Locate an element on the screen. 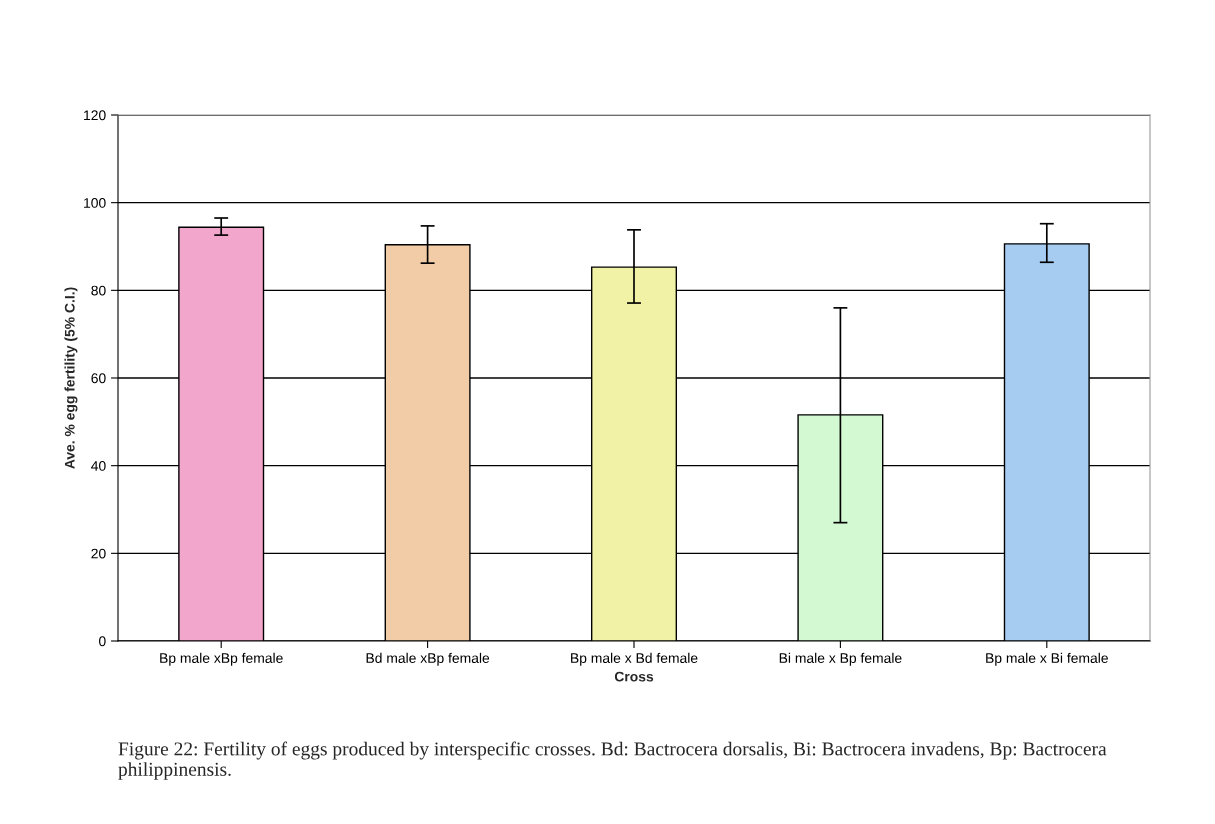 Image resolution: width=1215 pixels, height=824 pixels. y-tick-label: 0 is located at coordinates (102, 641).